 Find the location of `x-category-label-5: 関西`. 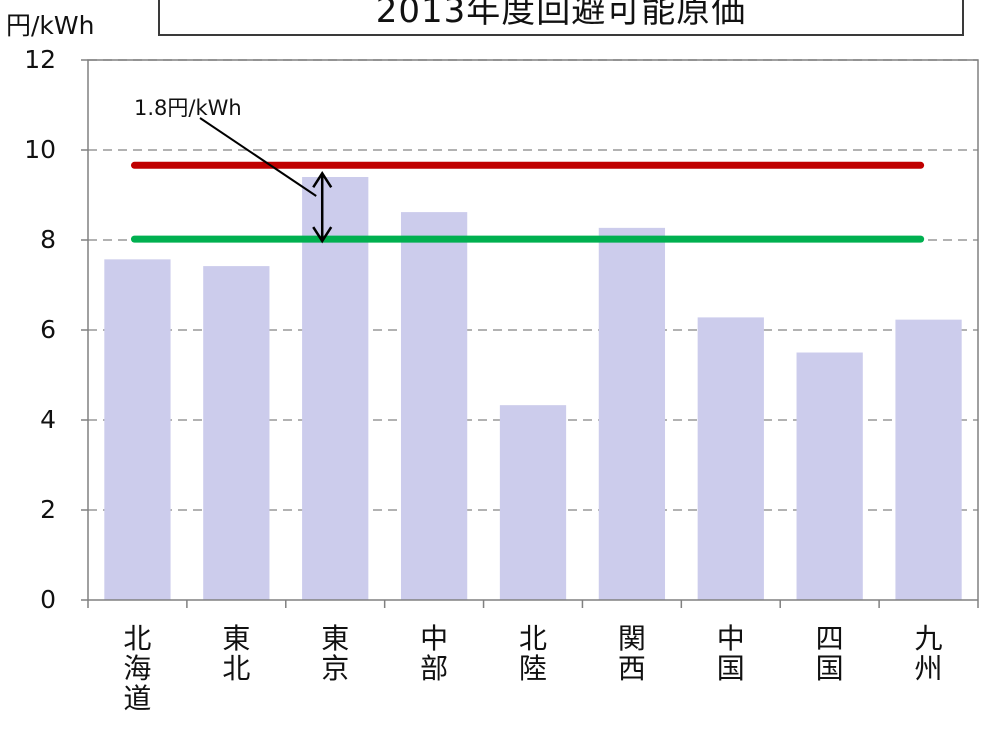

x-category-label-5: 関西 is located at coordinates (631, 653).